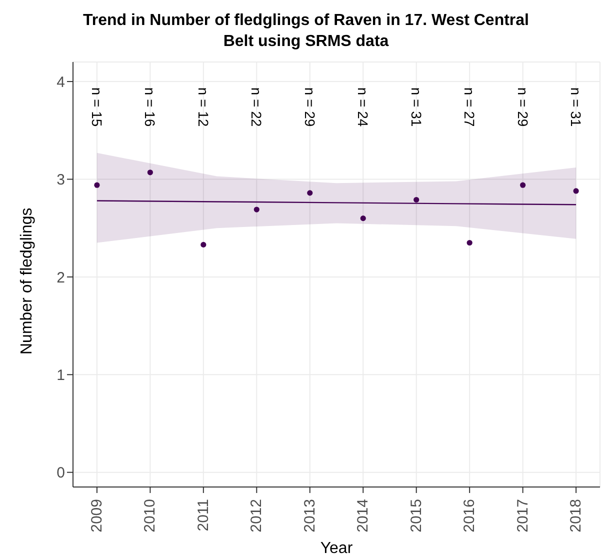  Describe the element at coordinates (60, 277) in the screenshot. I see `y-tick-label: 2` at that location.